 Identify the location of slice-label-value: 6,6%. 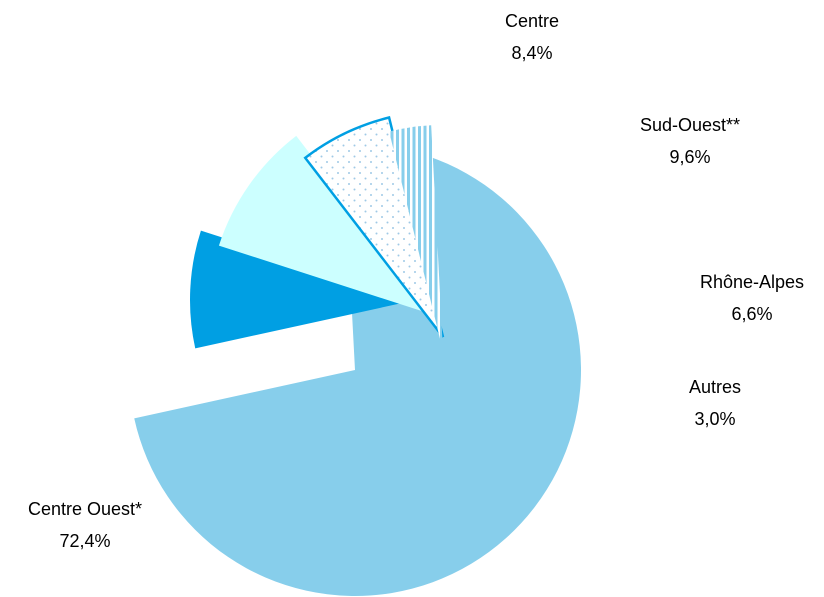
(751, 314).